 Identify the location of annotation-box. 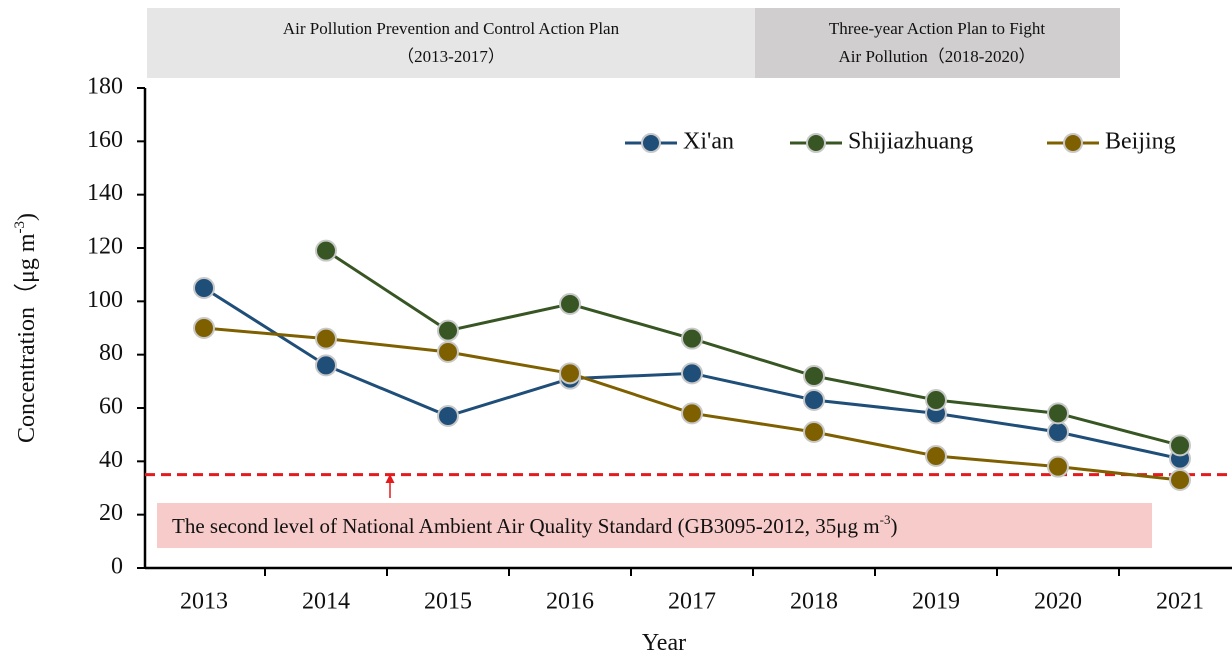
(654, 525).